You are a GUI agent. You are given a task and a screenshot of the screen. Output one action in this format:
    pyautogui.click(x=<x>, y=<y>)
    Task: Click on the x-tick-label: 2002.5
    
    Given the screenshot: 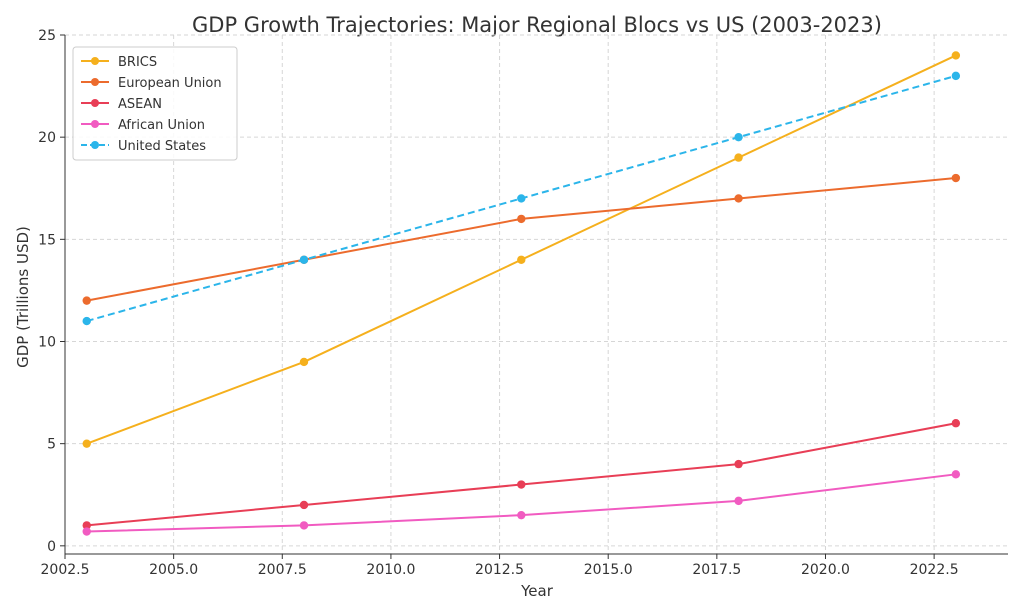 What is the action you would take?
    pyautogui.click(x=65, y=570)
    